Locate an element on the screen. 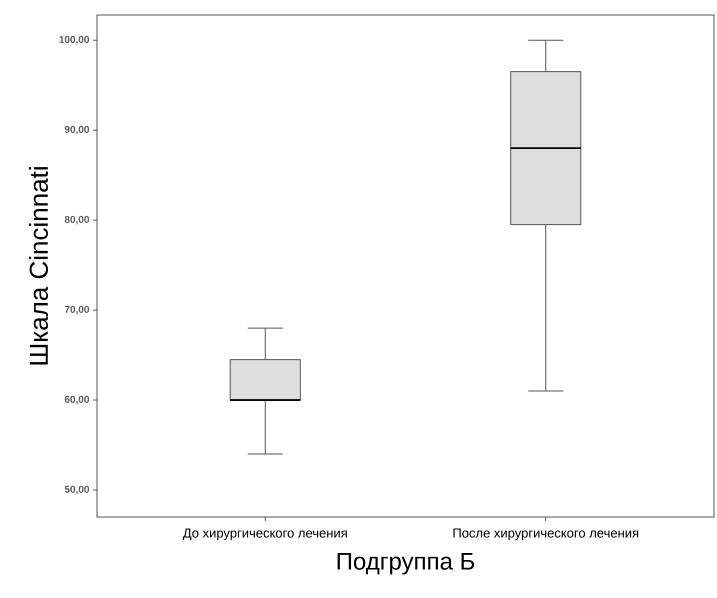  x-tick-label: До хирургического лечения is located at coordinates (264, 534).